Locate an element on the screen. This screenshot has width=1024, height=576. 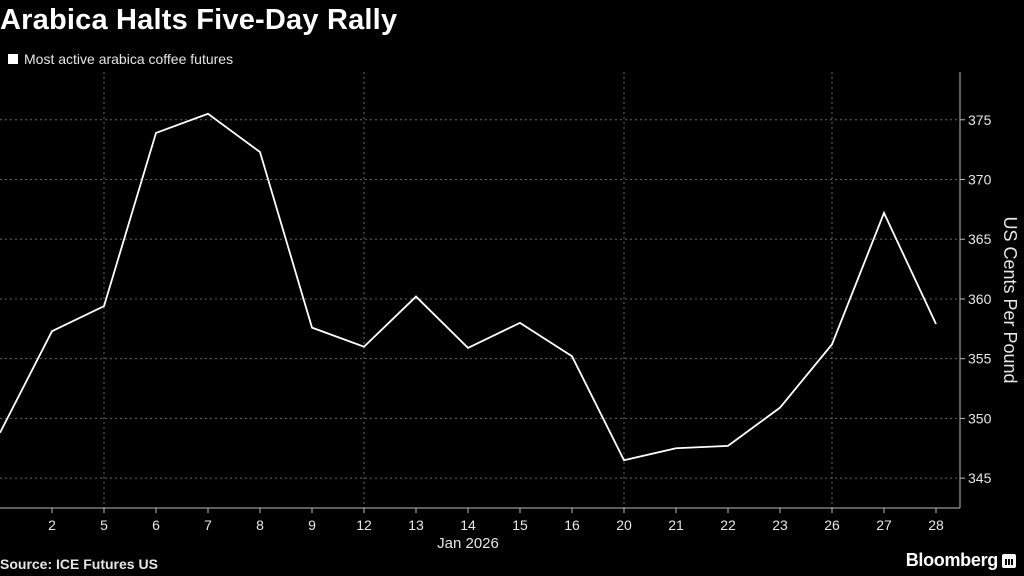
x-tick-label: 23 is located at coordinates (780, 525).